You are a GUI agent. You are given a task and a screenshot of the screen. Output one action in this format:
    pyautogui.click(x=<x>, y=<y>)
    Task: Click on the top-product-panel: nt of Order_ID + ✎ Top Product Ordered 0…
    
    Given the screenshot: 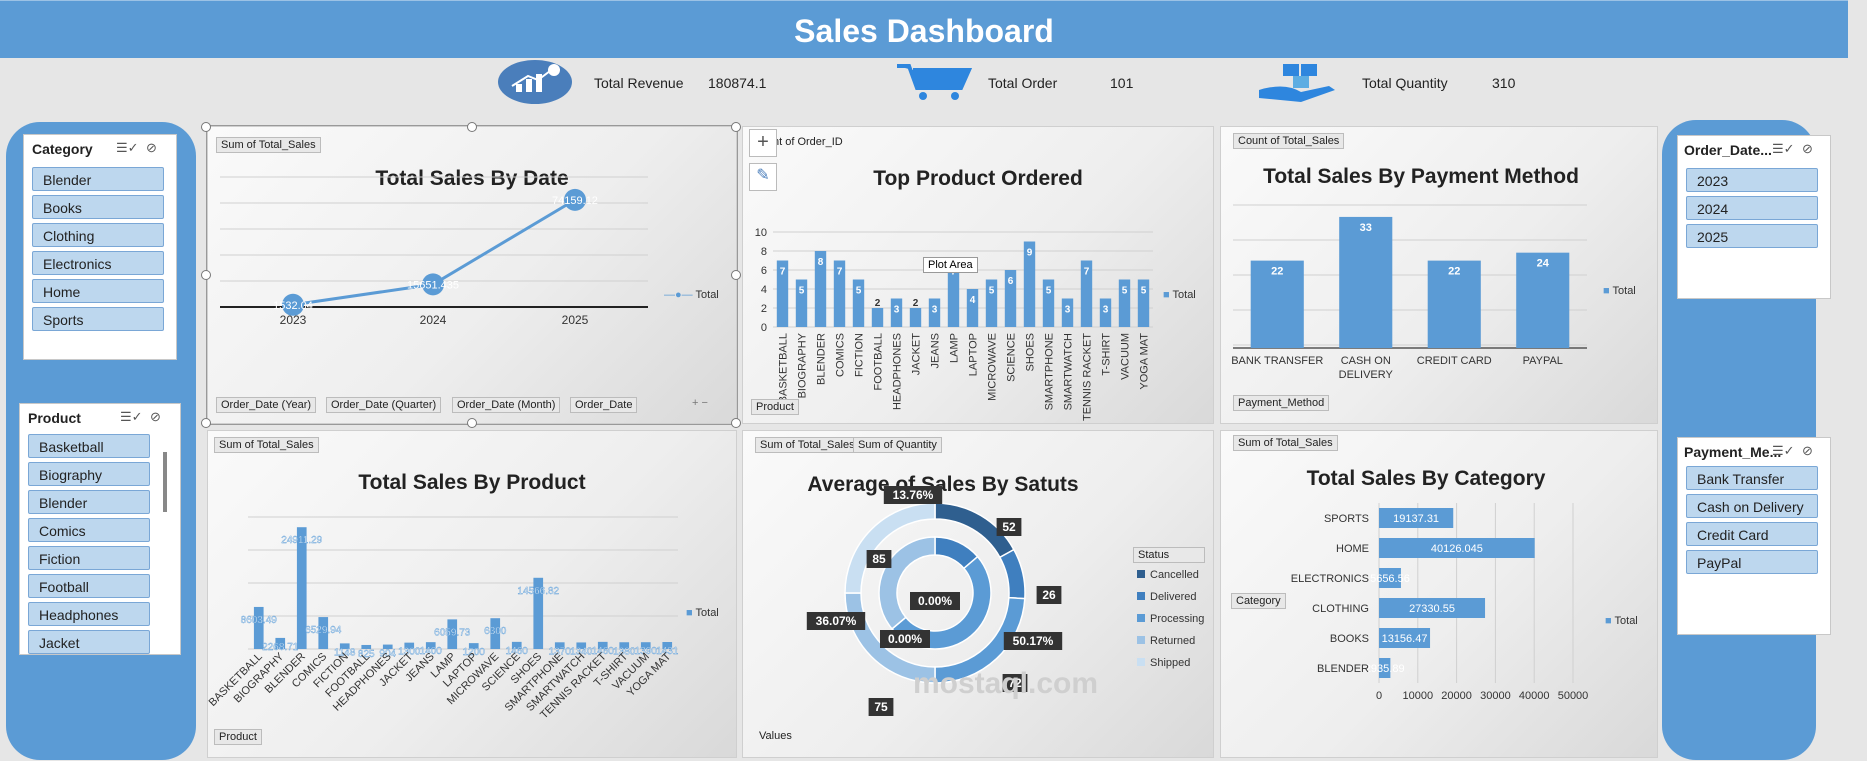 What is the action you would take?
    pyautogui.click(x=978, y=275)
    